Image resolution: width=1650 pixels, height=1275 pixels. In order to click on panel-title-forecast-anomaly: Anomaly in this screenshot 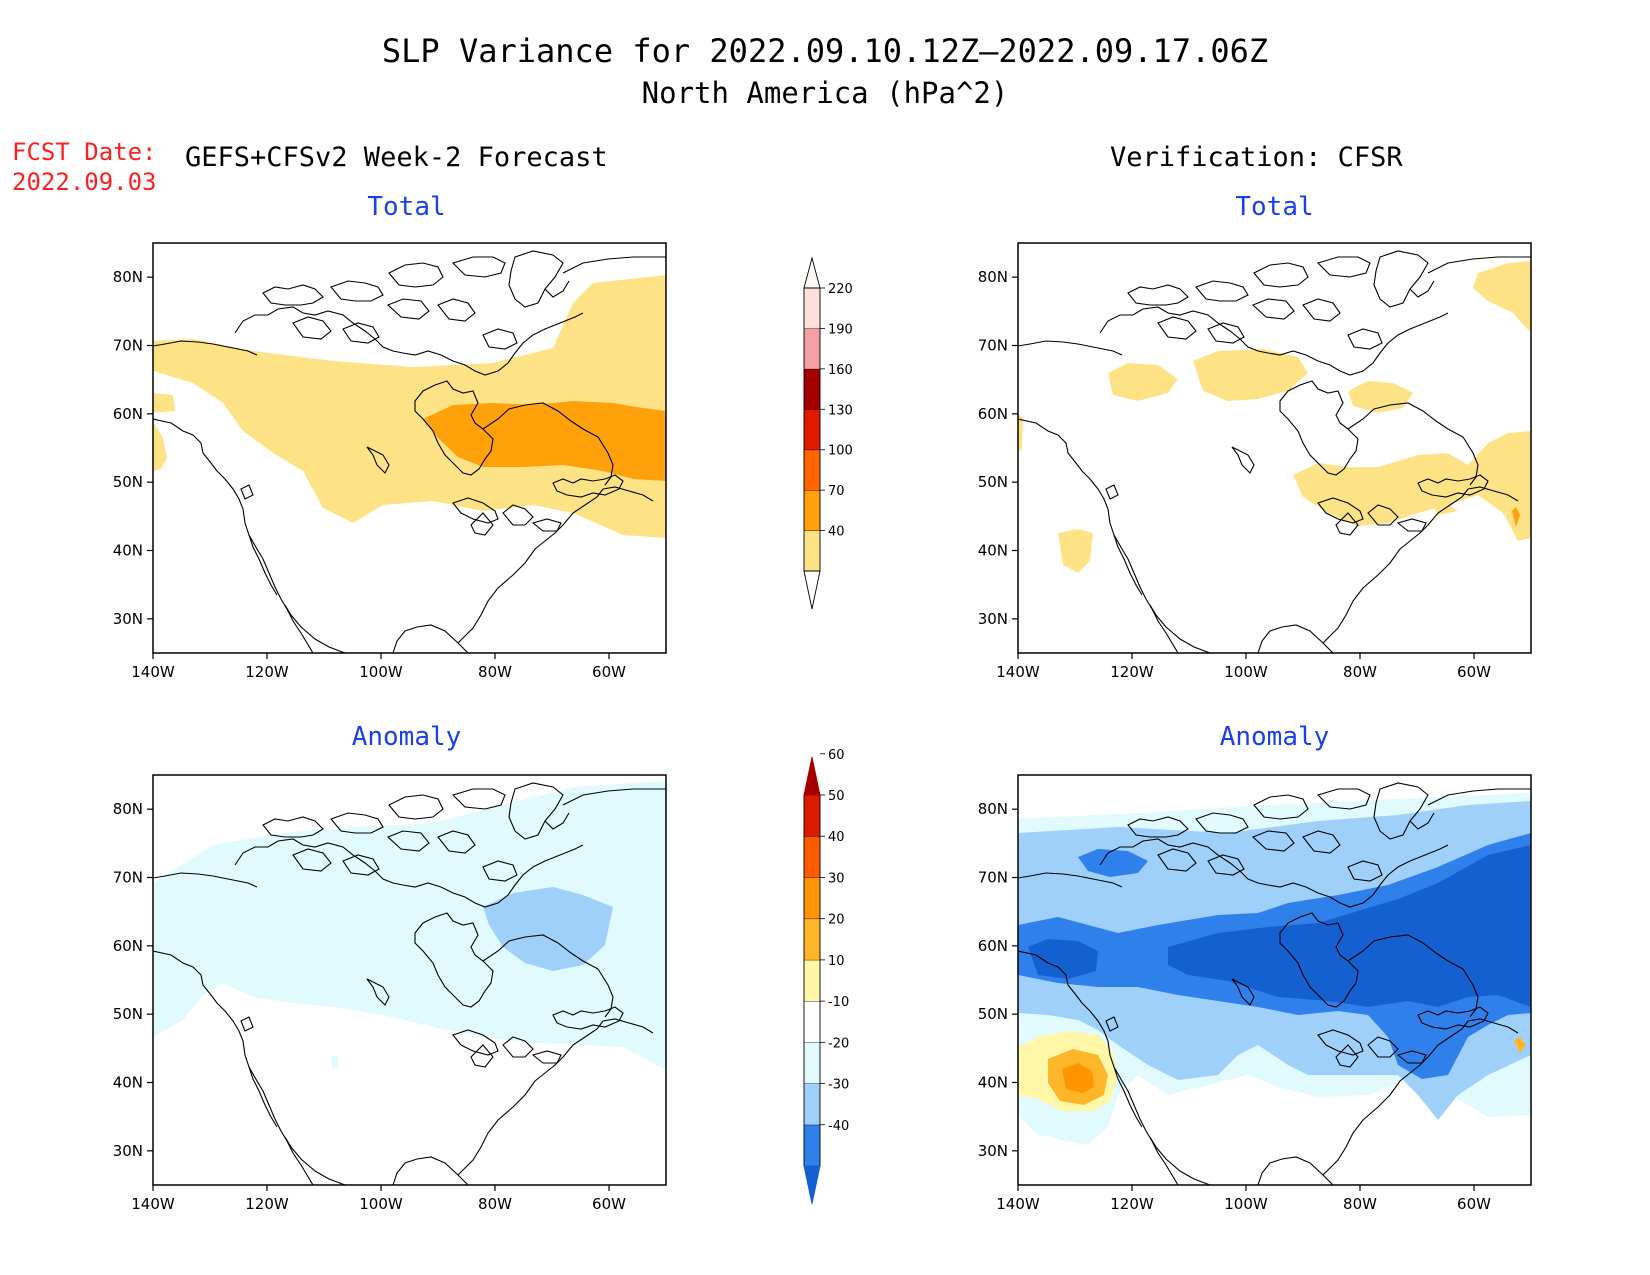, I will do `click(406, 737)`.